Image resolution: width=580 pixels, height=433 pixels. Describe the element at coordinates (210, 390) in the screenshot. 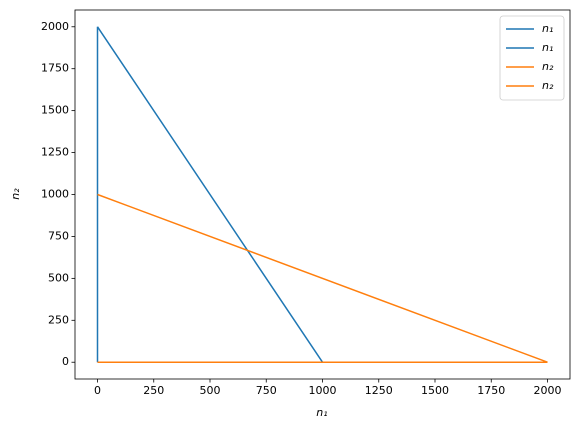

I see `x-tick-label: 500` at that location.